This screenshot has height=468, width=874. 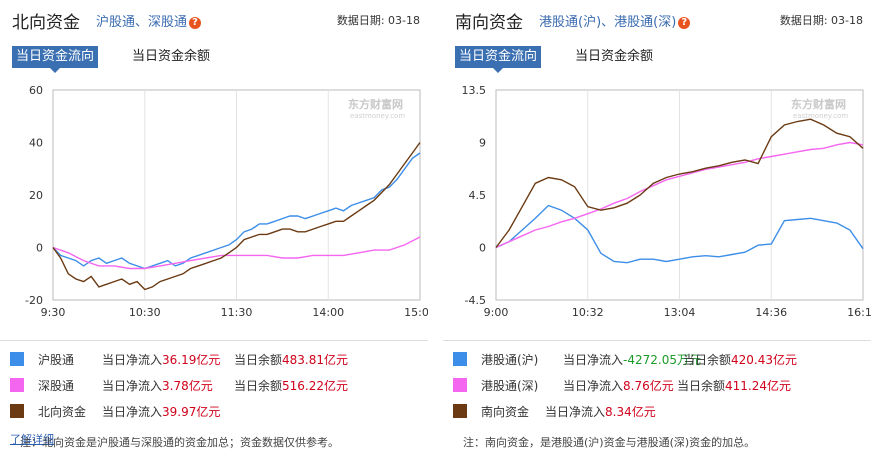 I want to click on balance-value: 420.43亿元, so click(x=764, y=360).